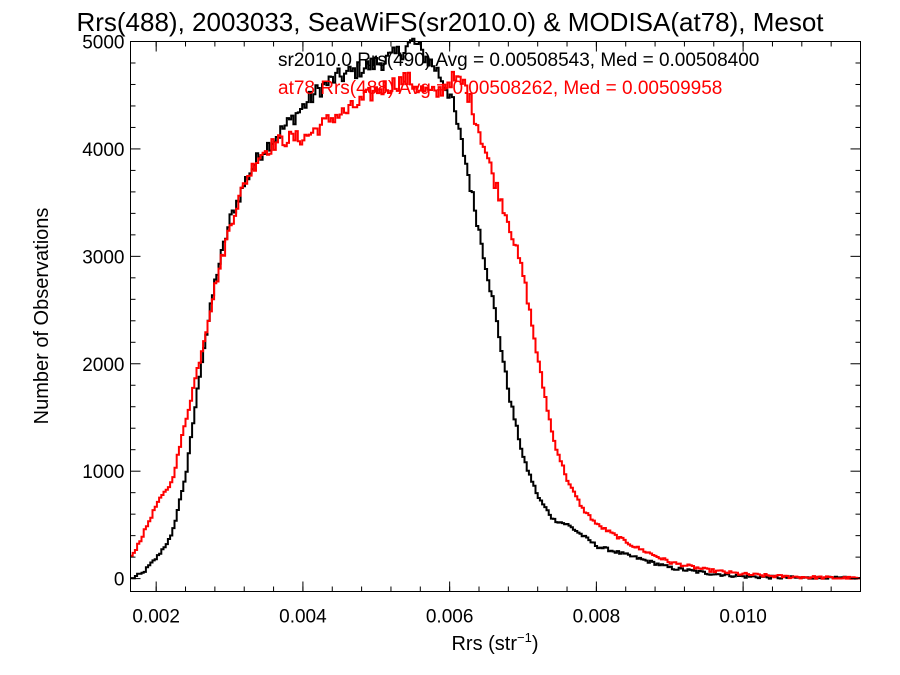 Image resolution: width=900 pixels, height=675 pixels. What do you see at coordinates (494, 642) in the screenshot?
I see `x-axis-label: Rrs (str−1)` at bounding box center [494, 642].